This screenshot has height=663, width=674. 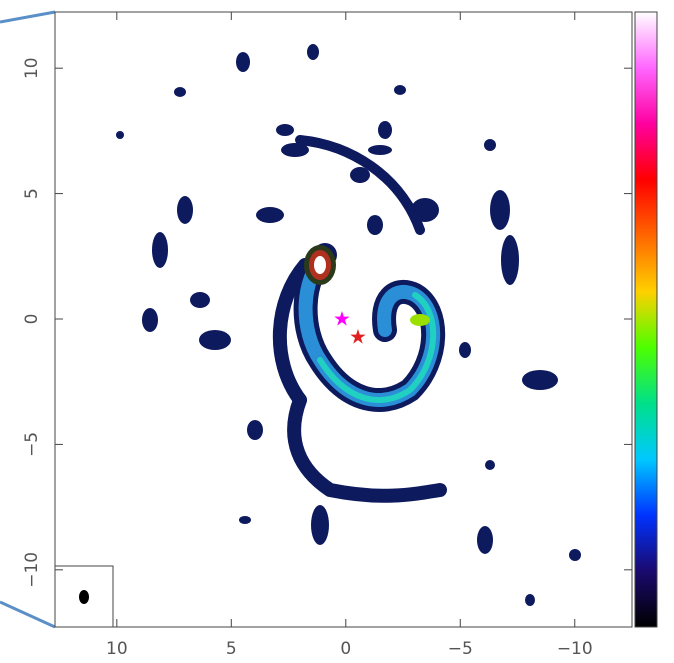 What do you see at coordinates (646, 319) in the screenshot?
I see `colorbar` at bounding box center [646, 319].